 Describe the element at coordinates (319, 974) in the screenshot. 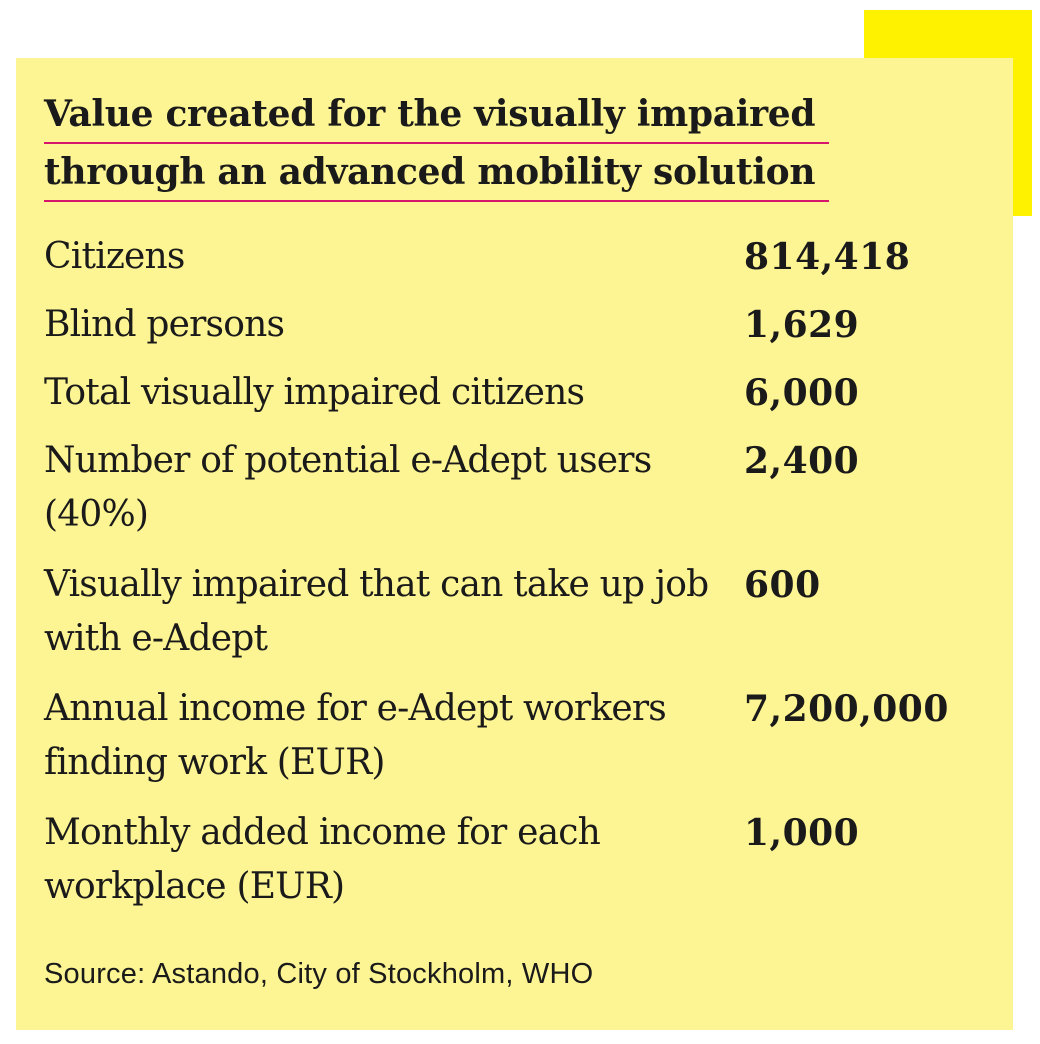

I see `source-note: Source: Astando, City of Stockholm, WHO` at that location.